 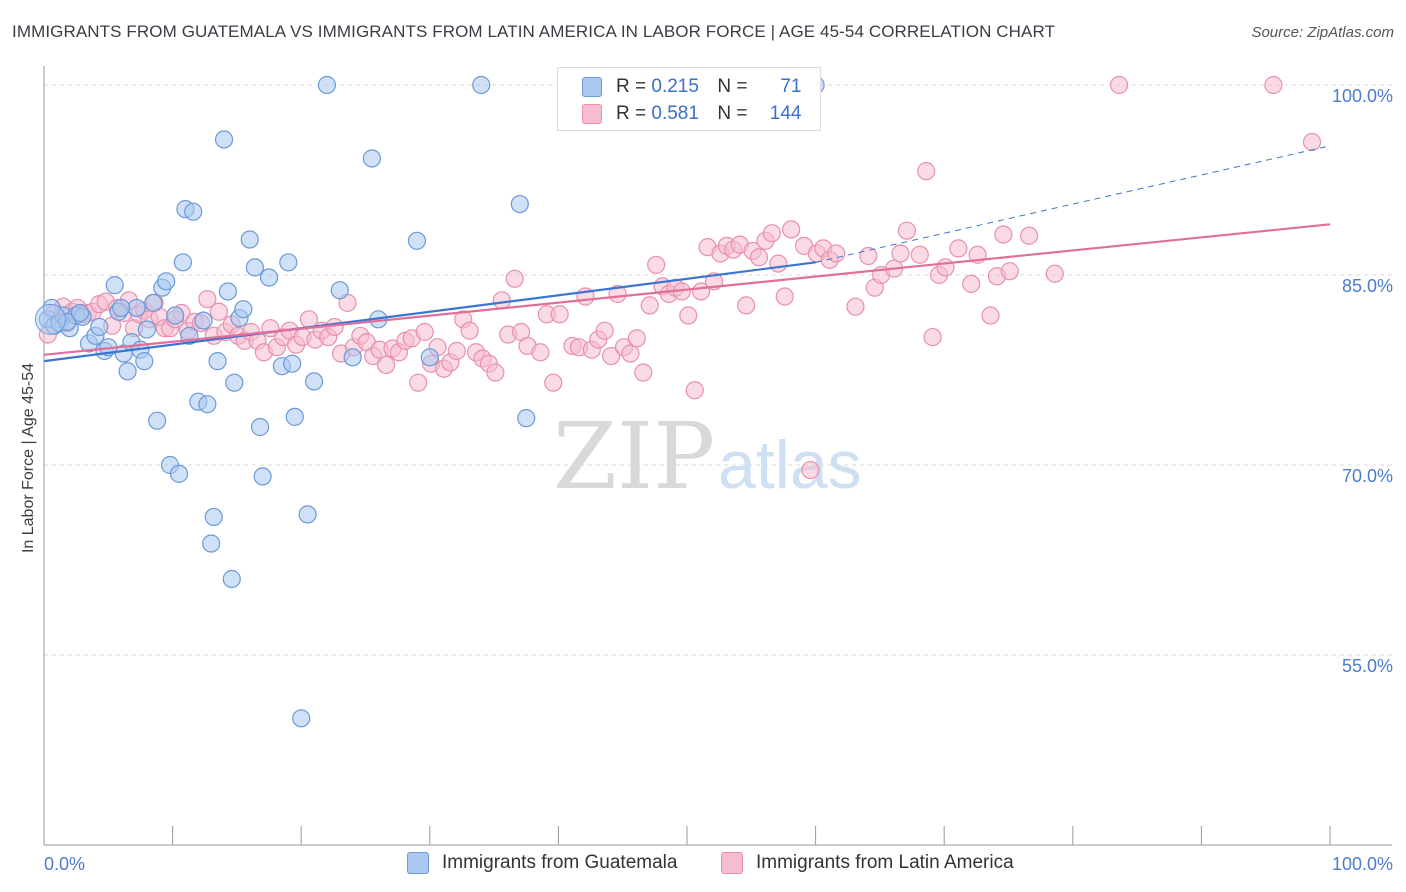 I want to click on legend-item-guatemala: Immigrants from Guatemala, so click(x=542, y=863).